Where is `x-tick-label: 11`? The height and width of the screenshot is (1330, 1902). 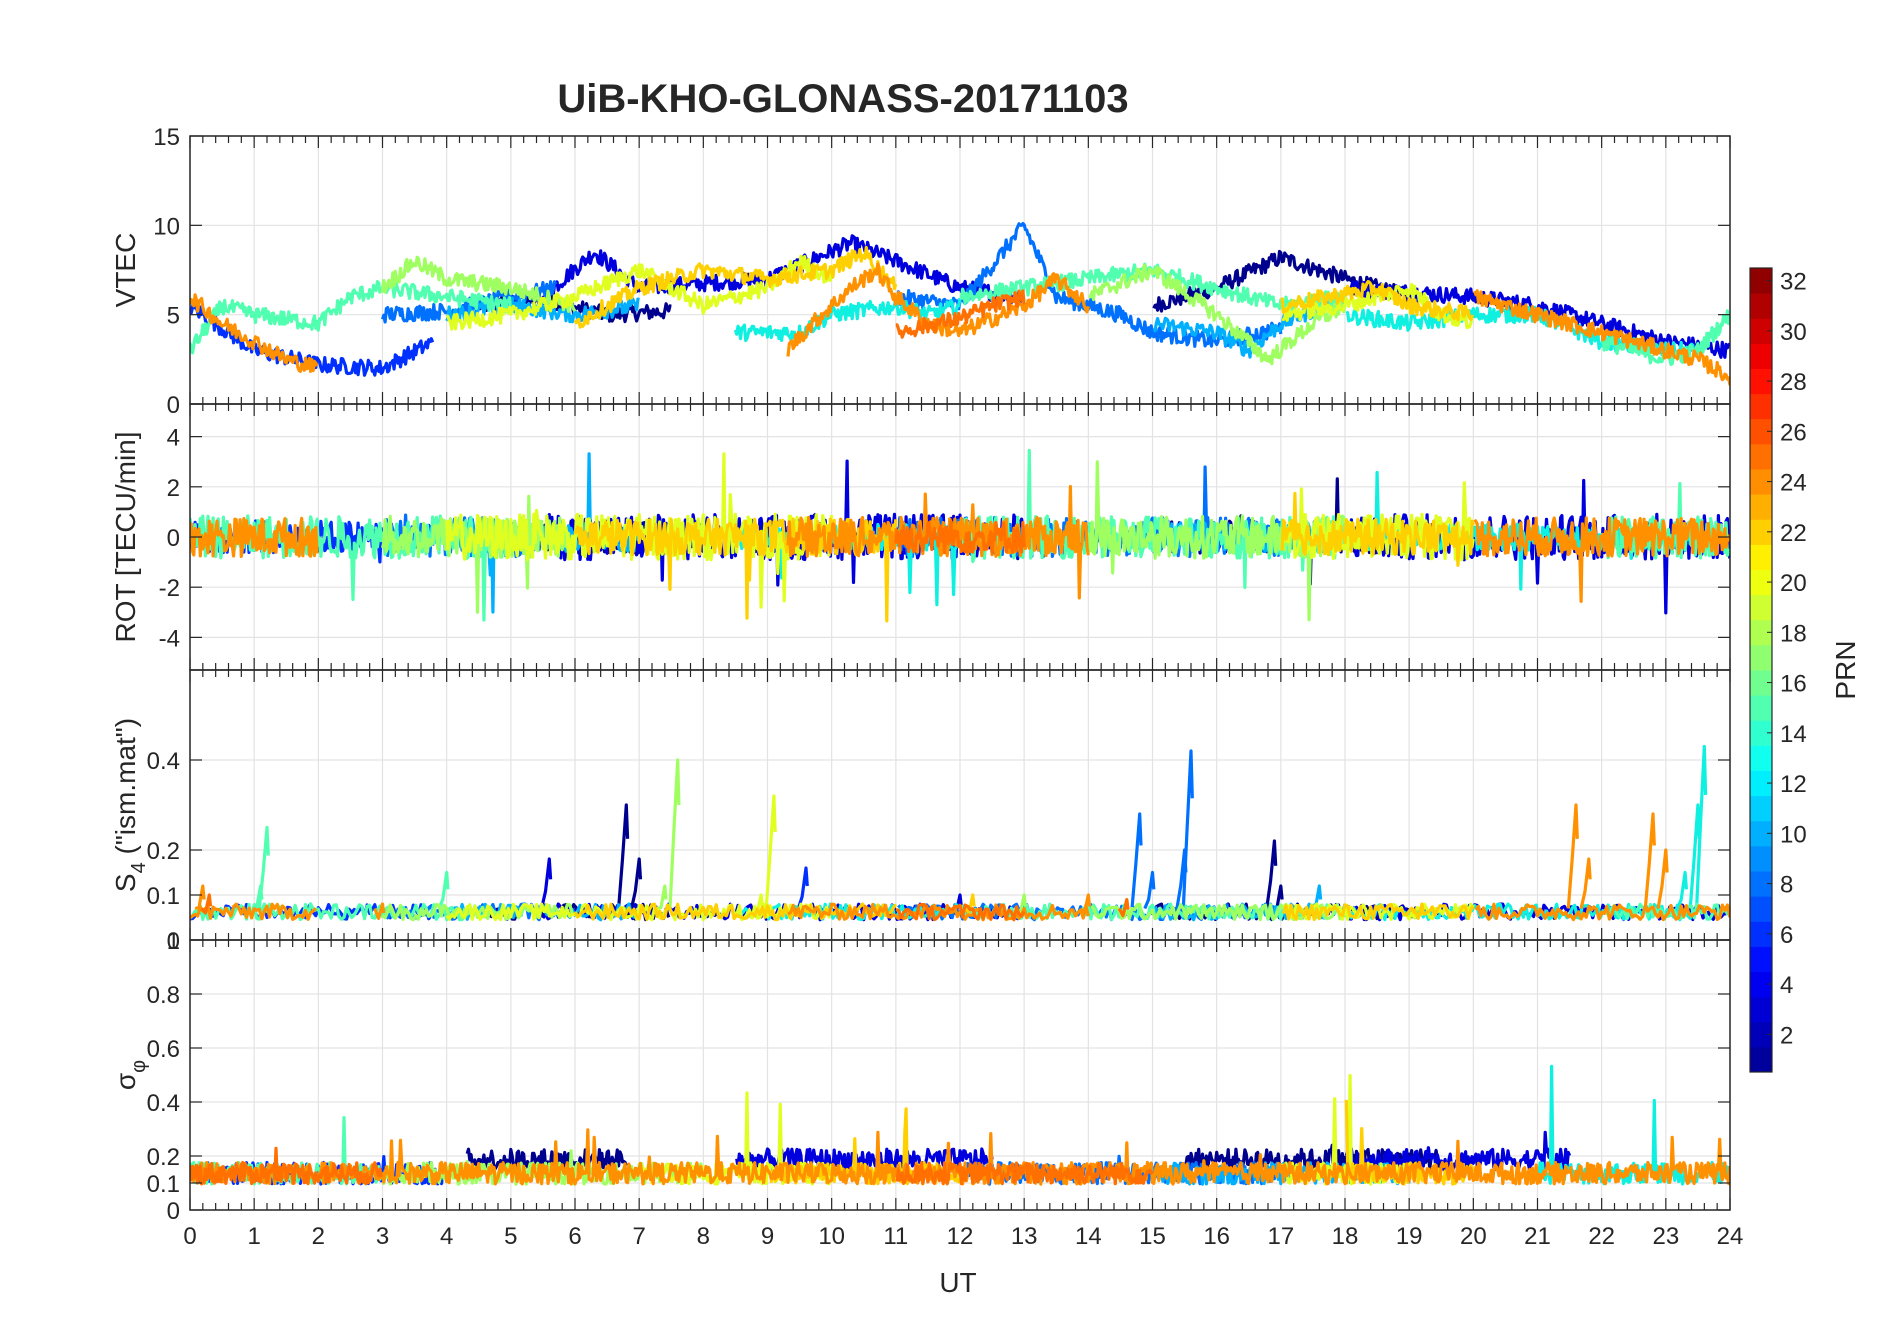
x-tick-label: 11 is located at coordinates (895, 1236).